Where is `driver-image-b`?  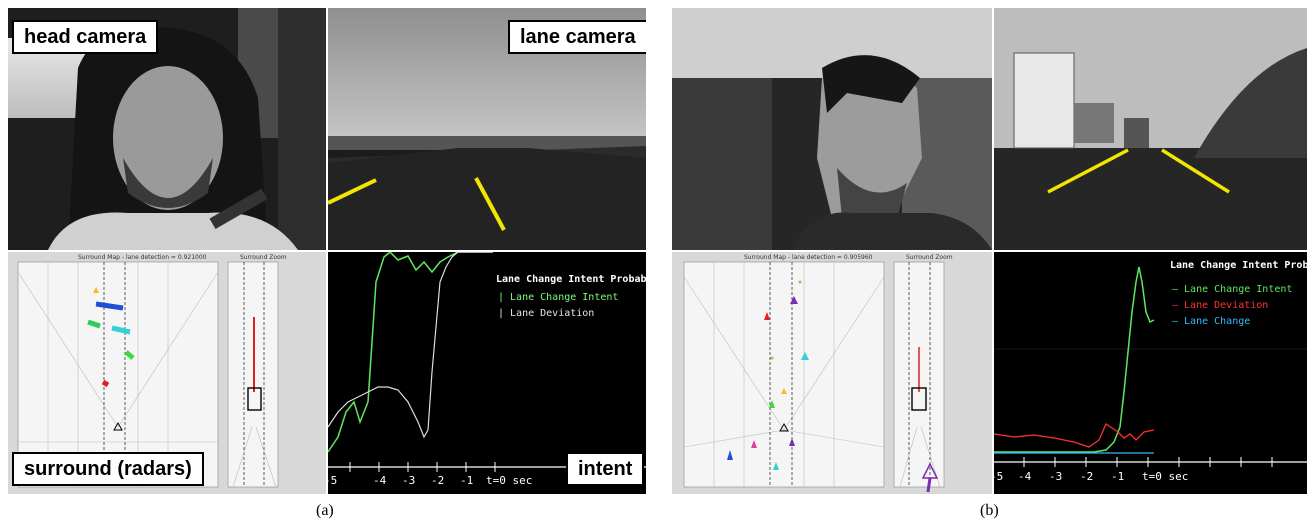
driver-image-b is located at coordinates (832, 129).